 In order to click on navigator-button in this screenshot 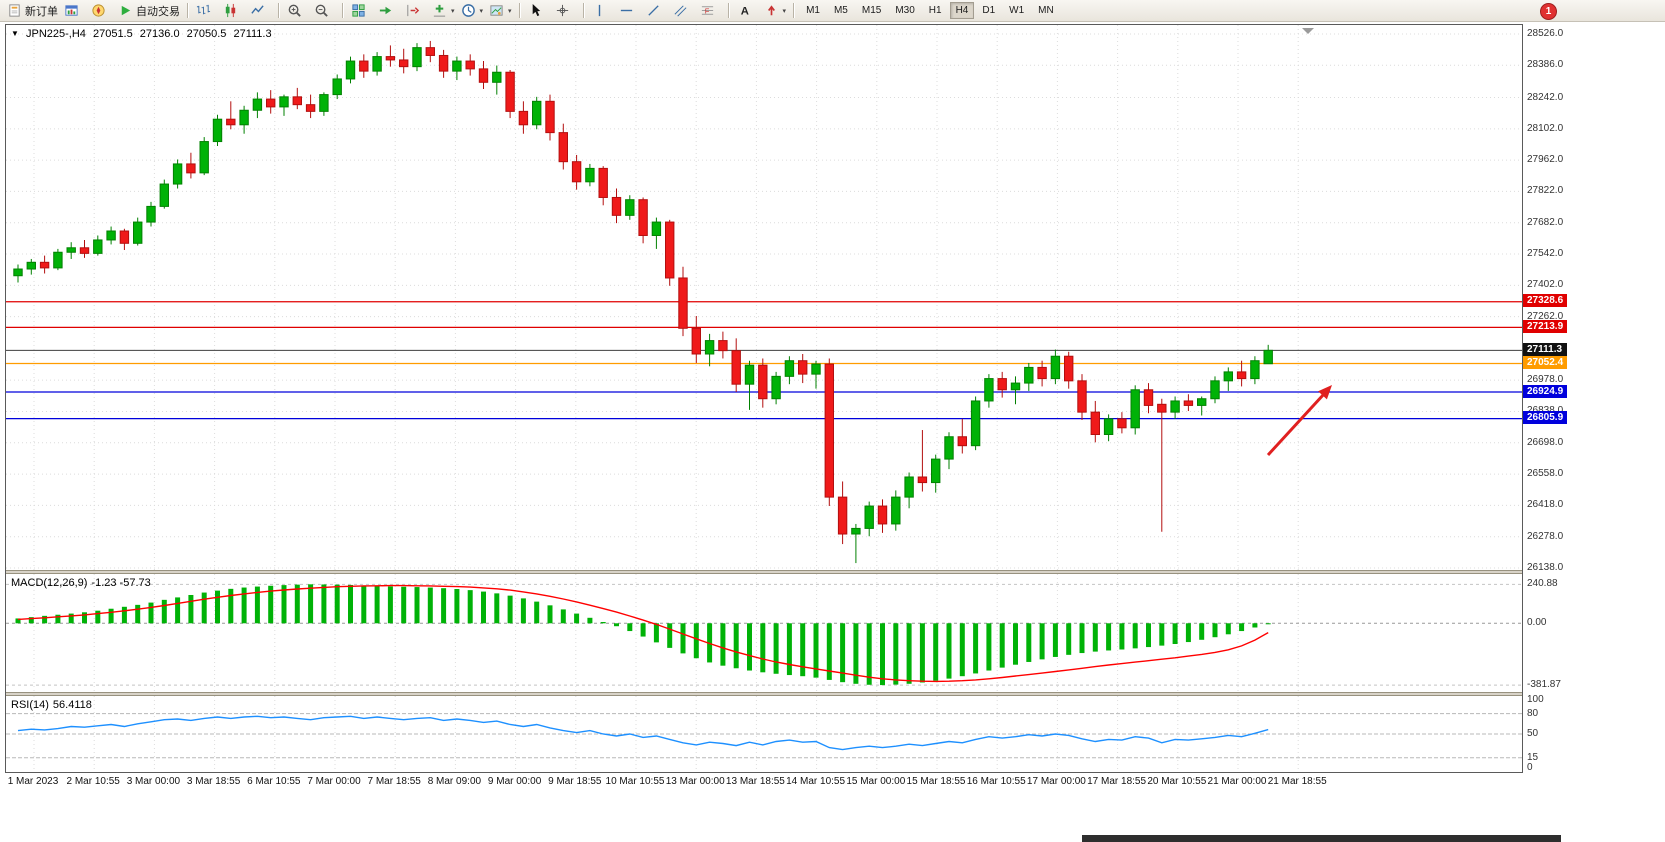, I will do `click(101, 10)`.